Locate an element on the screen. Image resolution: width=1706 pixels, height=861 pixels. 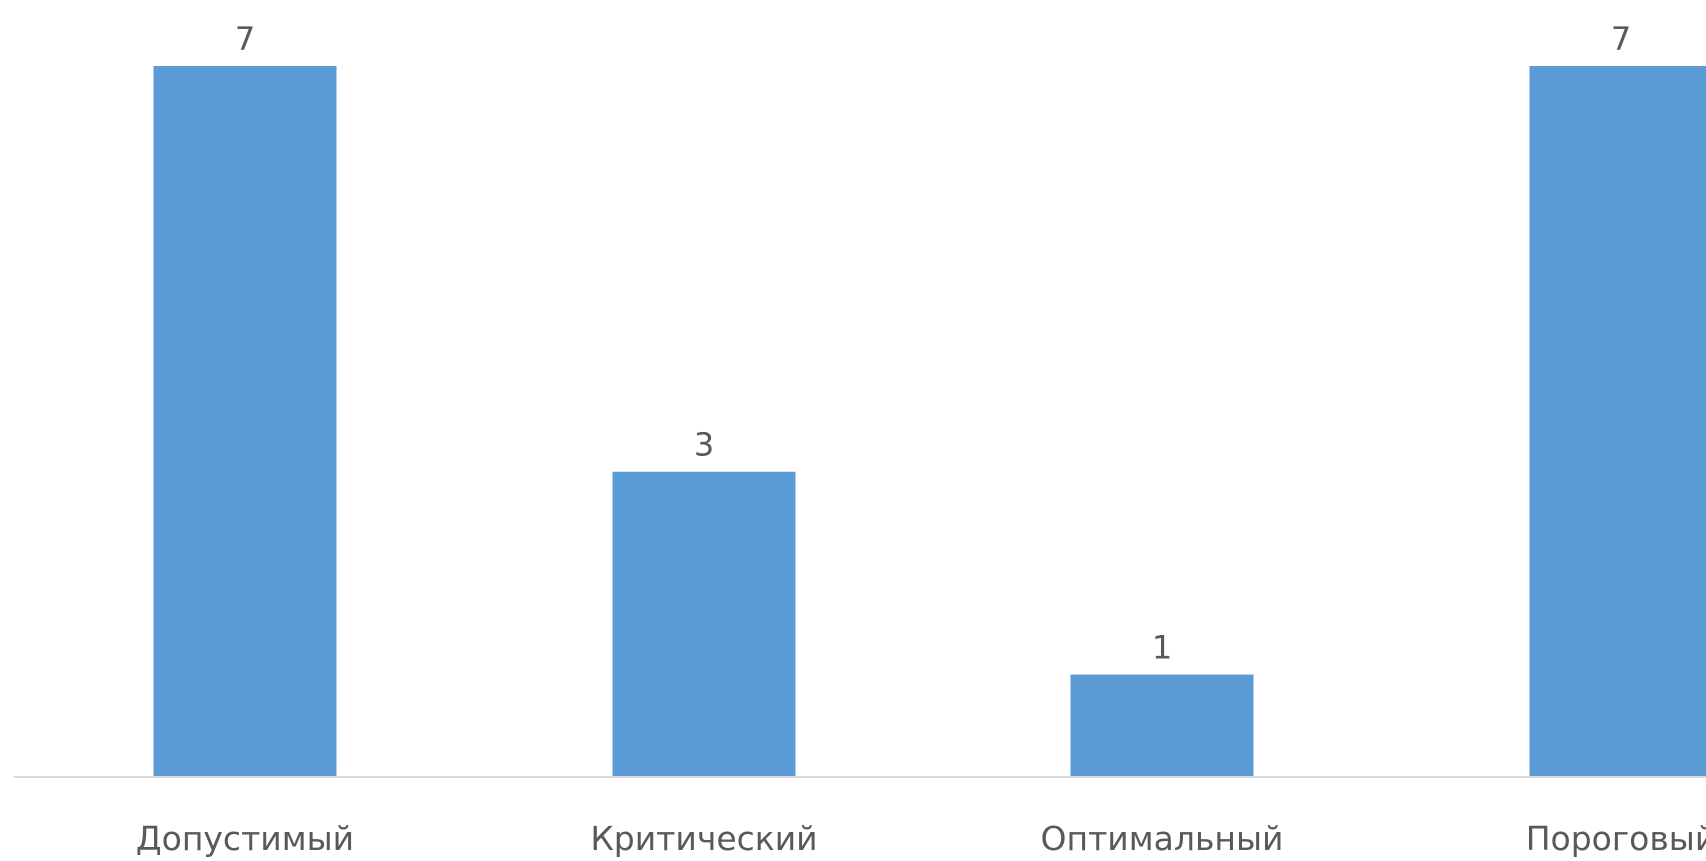
x-tick-label: Критический is located at coordinates (703, 838).